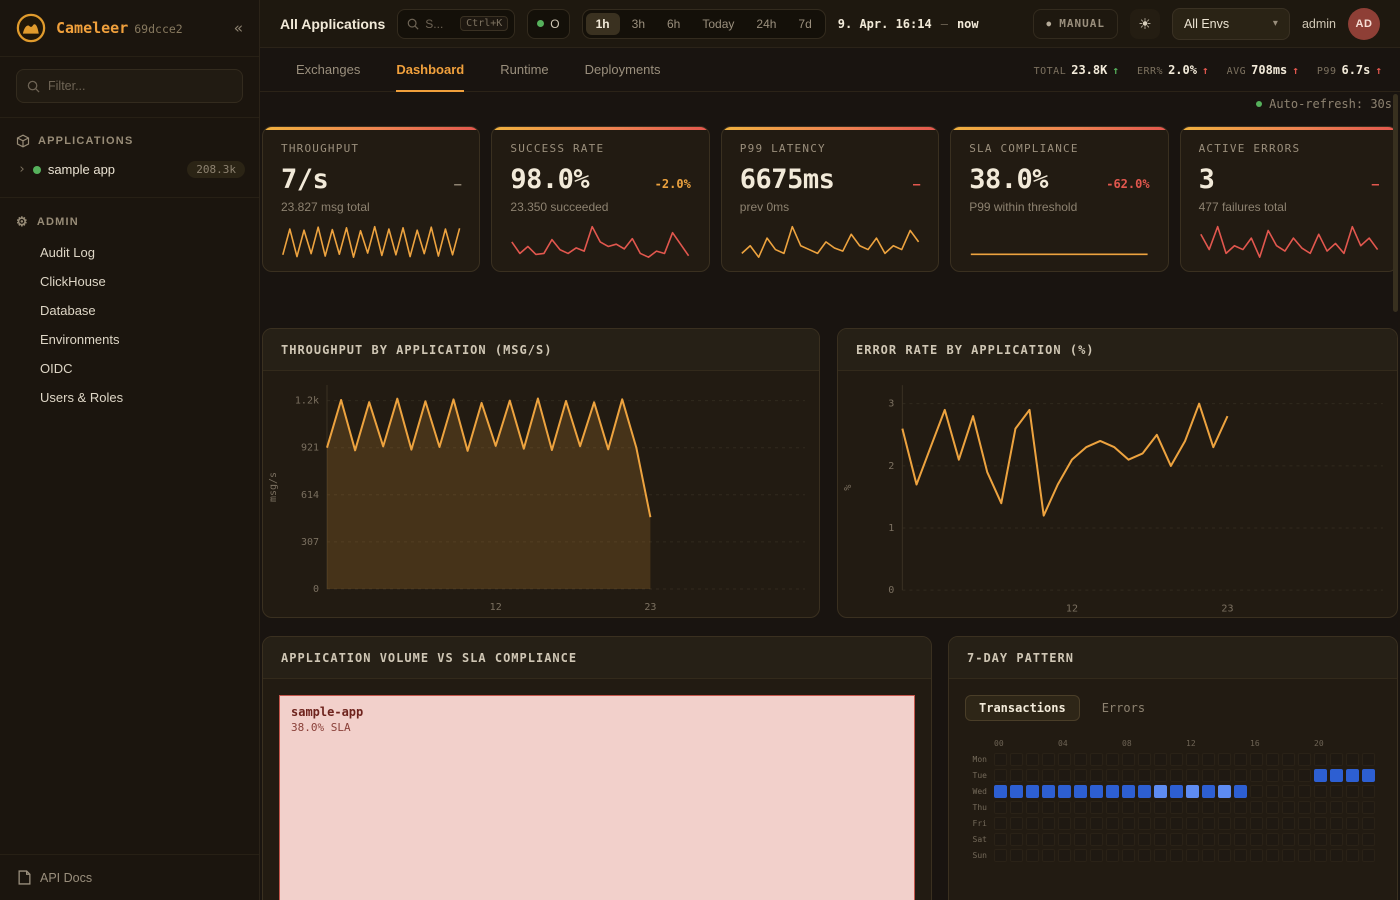  I want to click on refresh-mode-button: ● MANUAL, so click(1075, 23).